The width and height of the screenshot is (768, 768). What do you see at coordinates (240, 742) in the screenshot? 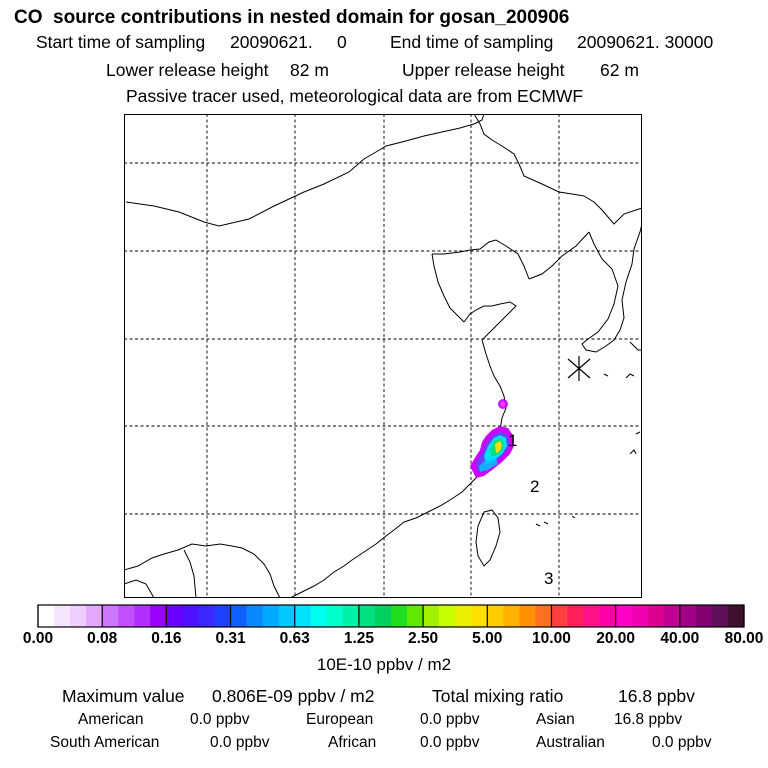
I see `region-south-american-value: 0.0 ppbv` at bounding box center [240, 742].